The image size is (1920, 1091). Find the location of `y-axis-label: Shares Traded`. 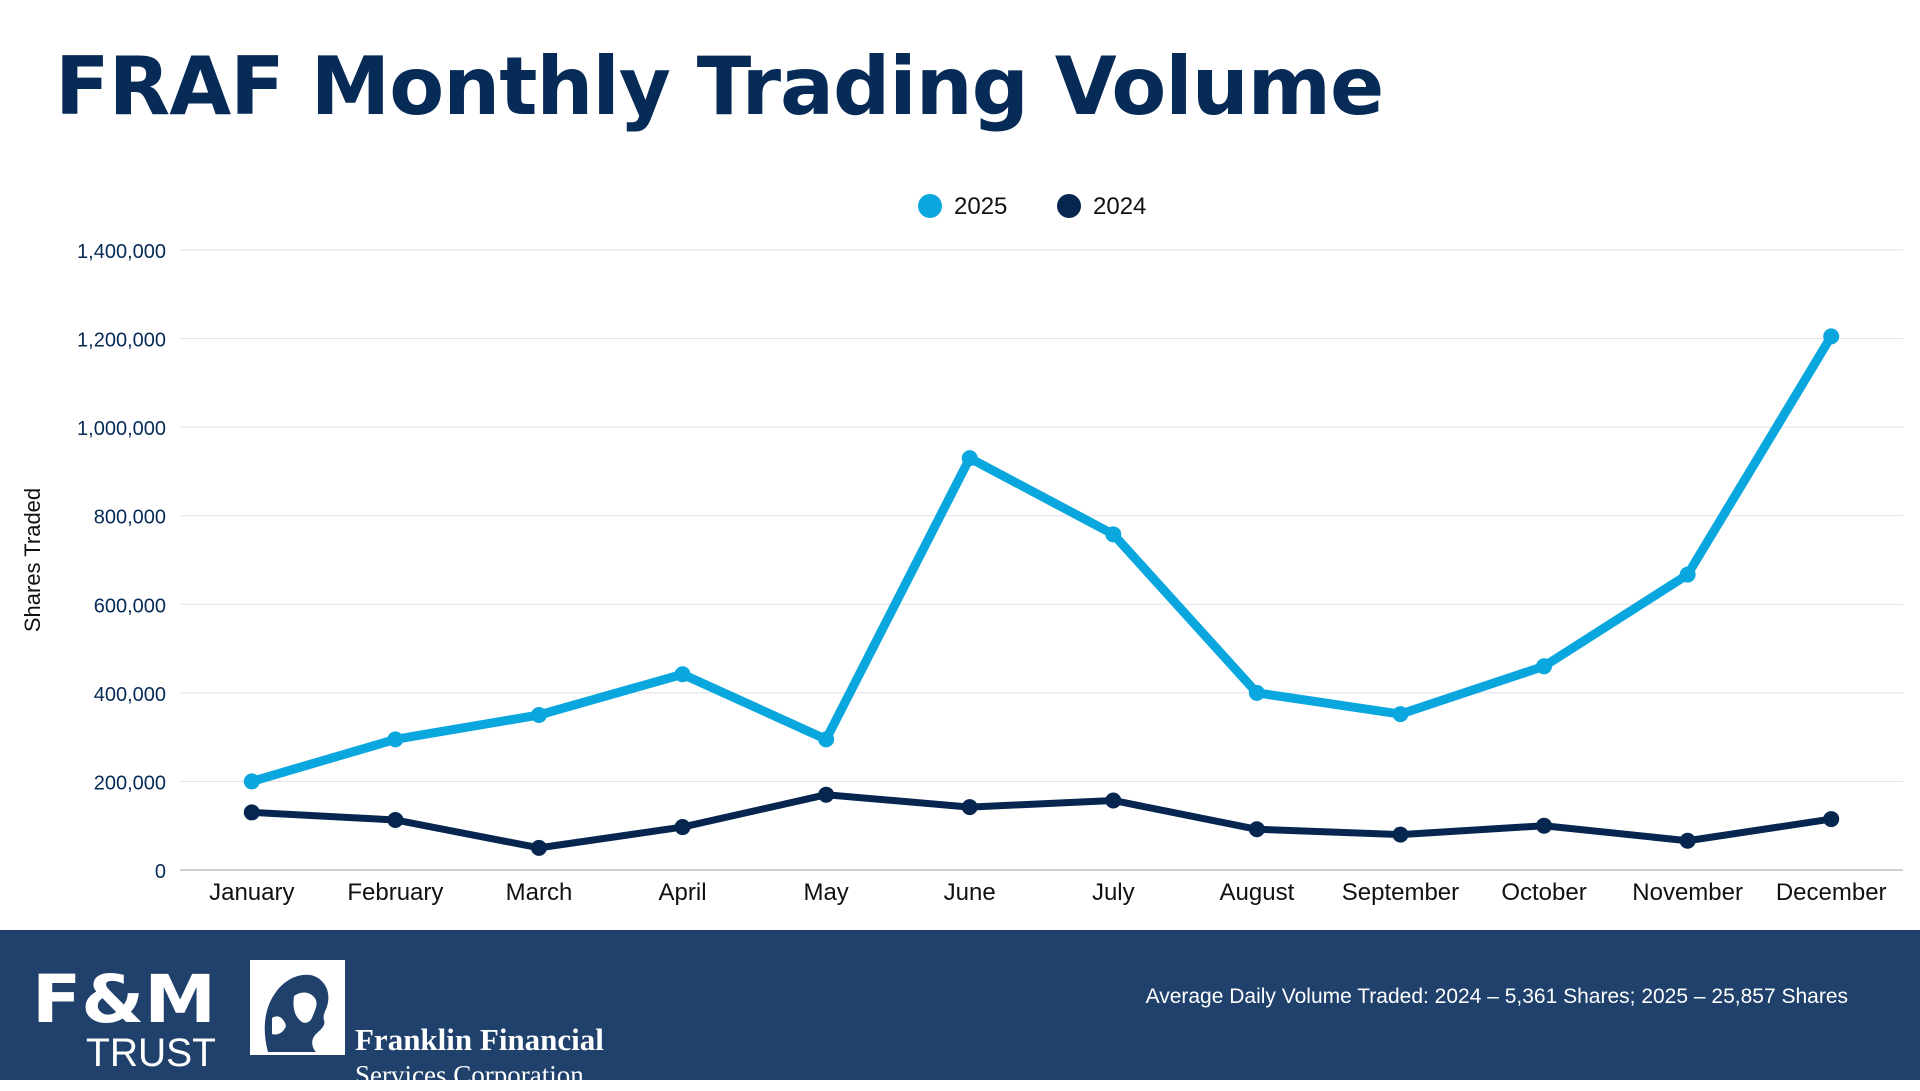

y-axis-label: Shares Traded is located at coordinates (32, 560).